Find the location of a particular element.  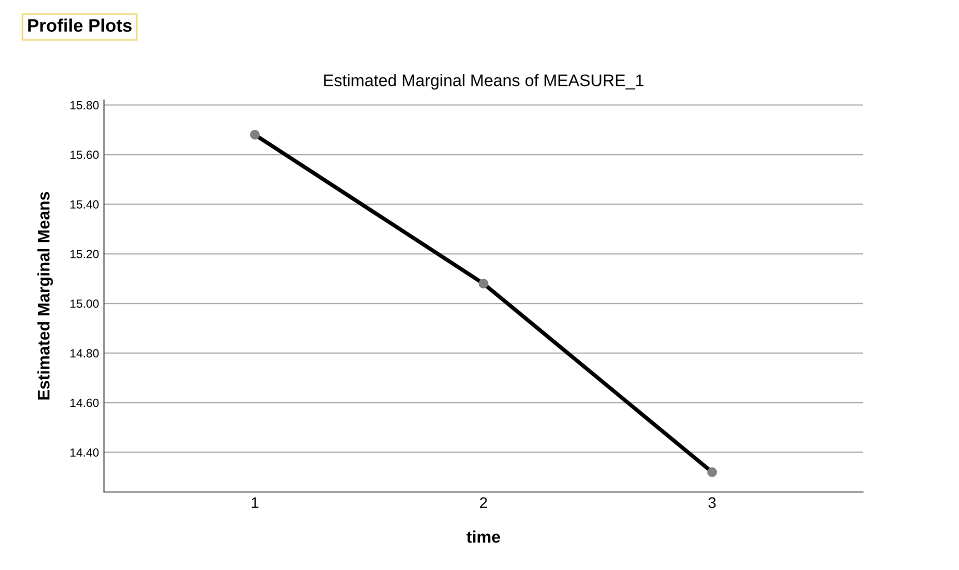

y-tick-label: 15.80 is located at coordinates (84, 105).